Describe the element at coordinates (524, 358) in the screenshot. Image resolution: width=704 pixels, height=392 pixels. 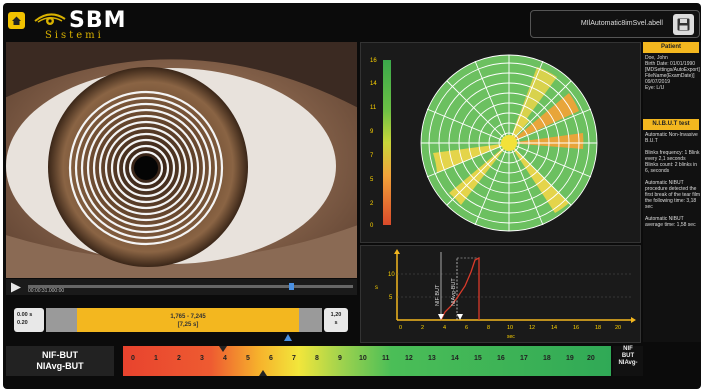
I see `scale-tick: 17` at that location.